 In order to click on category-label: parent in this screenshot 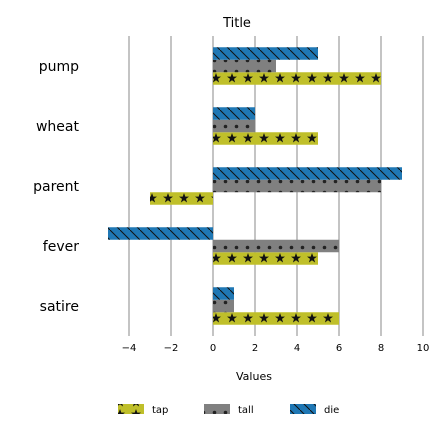, I will do `click(56, 187)`.